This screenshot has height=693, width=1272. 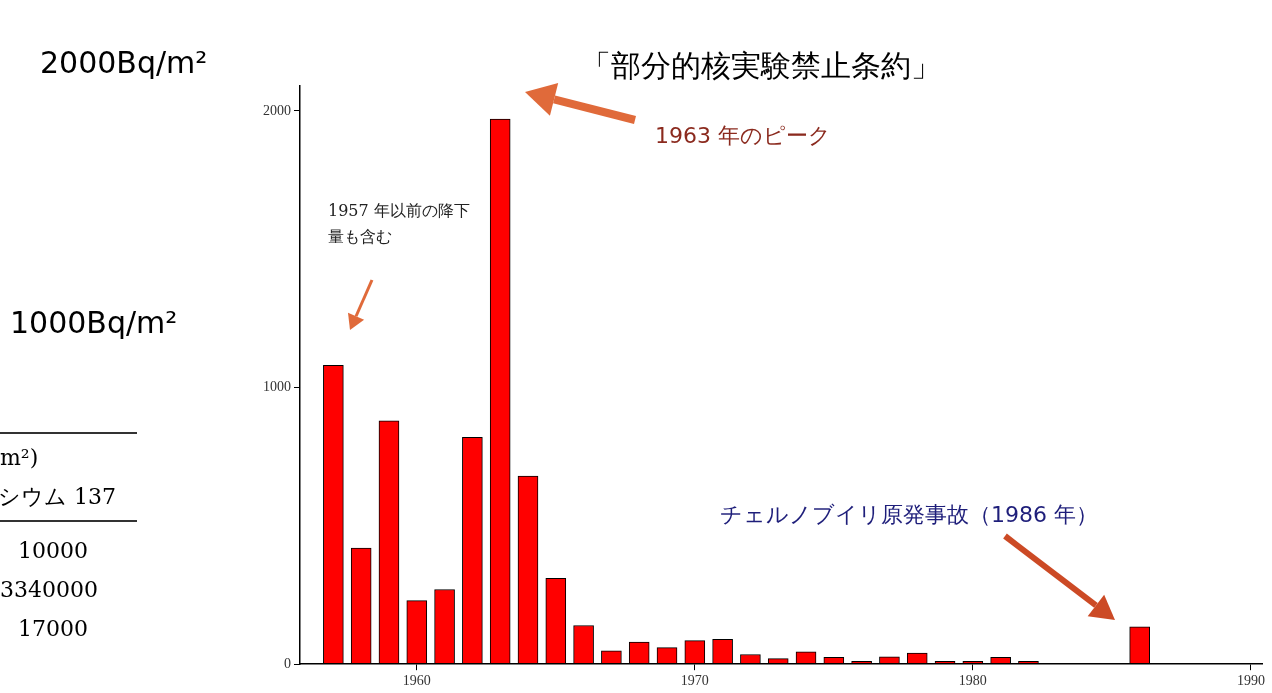 I want to click on text: 2000Bq/m², so click(x=124, y=62).